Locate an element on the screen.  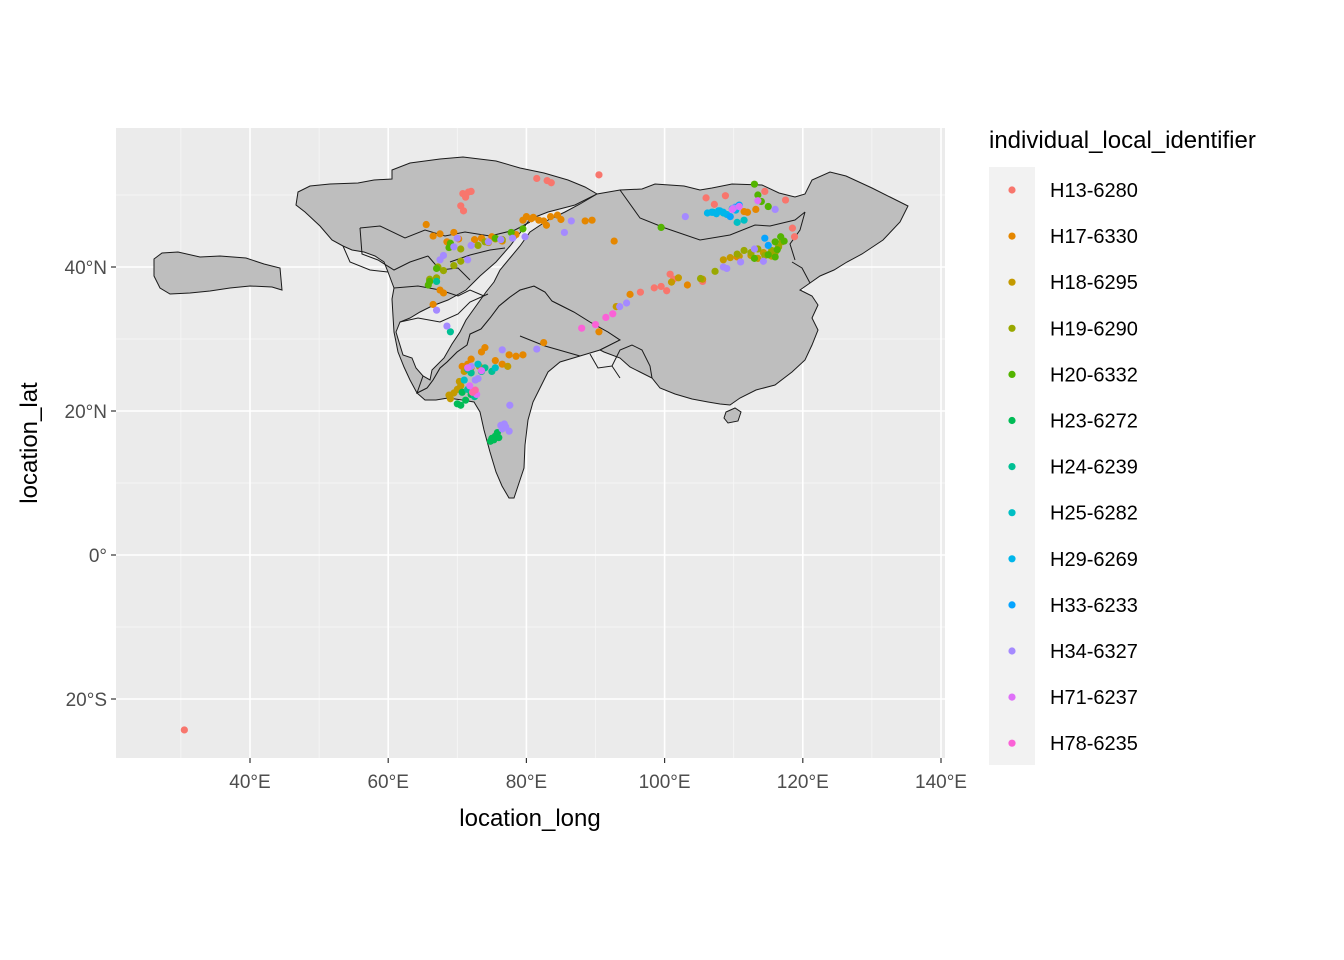
border-bangladesh is located at coordinates (605, 366).